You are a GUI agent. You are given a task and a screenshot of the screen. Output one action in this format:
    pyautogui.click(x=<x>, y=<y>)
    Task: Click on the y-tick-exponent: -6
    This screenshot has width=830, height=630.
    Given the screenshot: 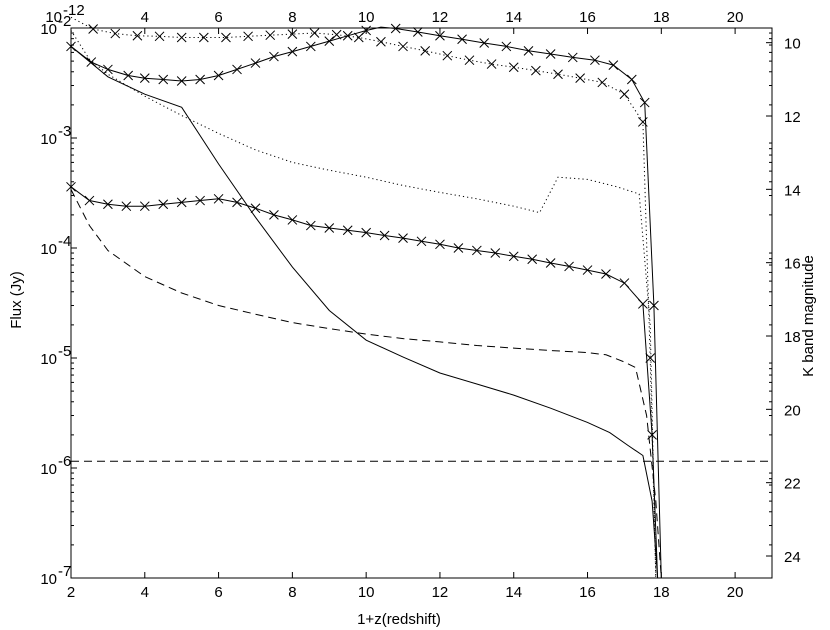 What is the action you would take?
    pyautogui.click(x=64, y=461)
    